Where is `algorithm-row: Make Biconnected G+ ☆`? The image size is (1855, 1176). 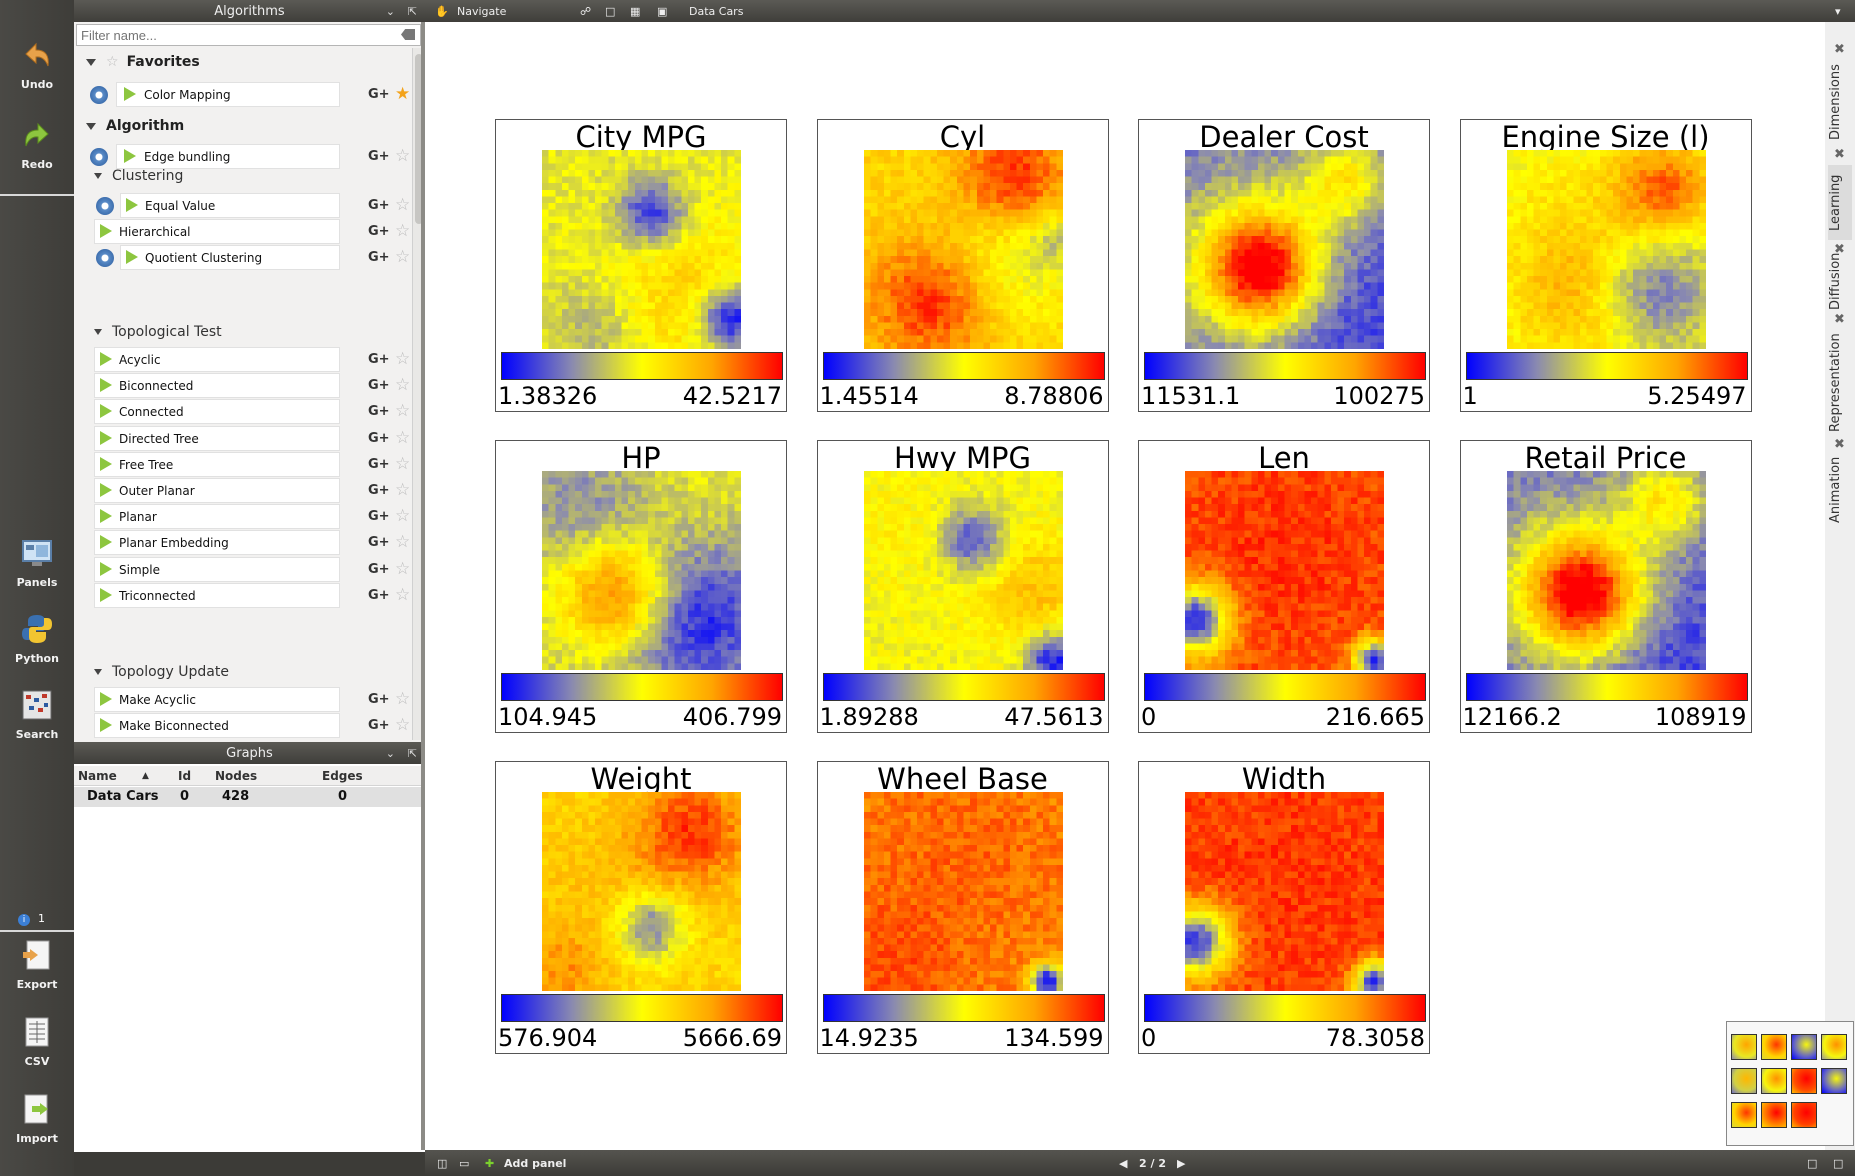
algorithm-row: Make Biconnected G+ ☆ is located at coordinates (249, 725).